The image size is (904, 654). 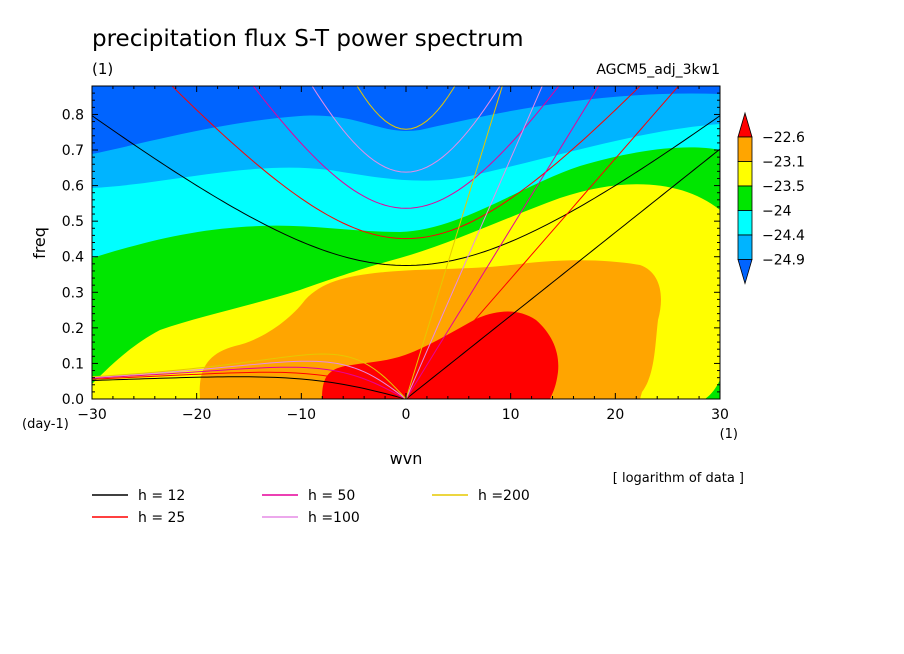 I want to click on x-tick-labels: −30 −20 −10 0 10 20 30, so click(x=403, y=415).